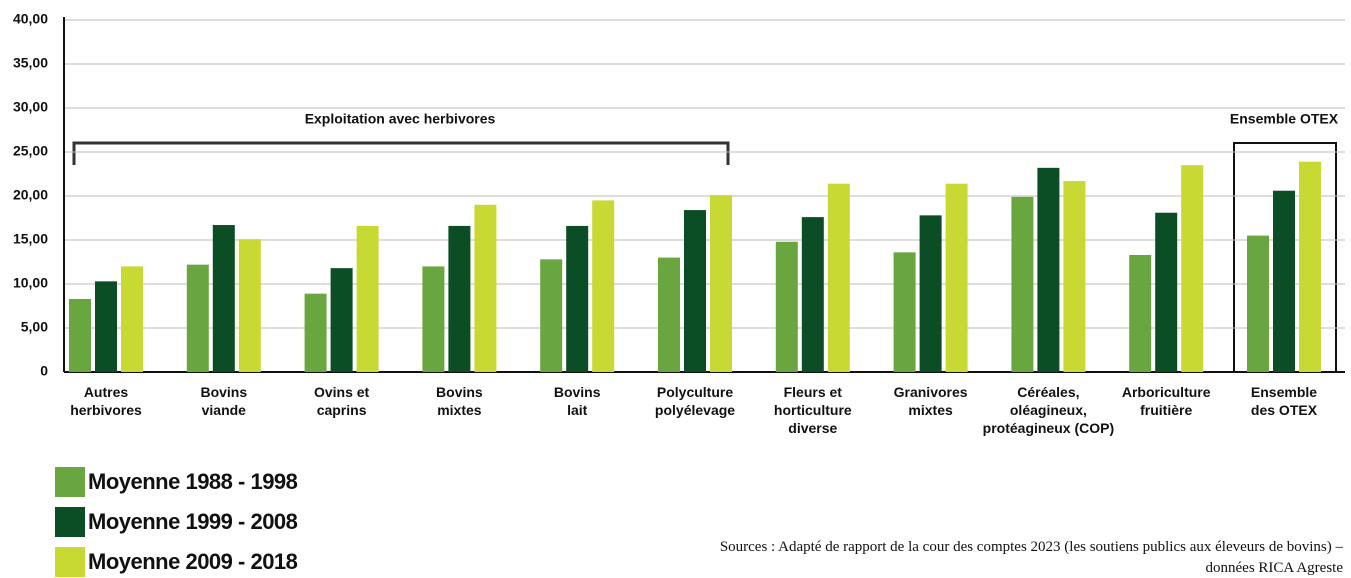 This screenshot has height=578, width=1351. Describe the element at coordinates (813, 410) in the screenshot. I see `x-tick-label: Fleurs et horticulture diverse` at that location.